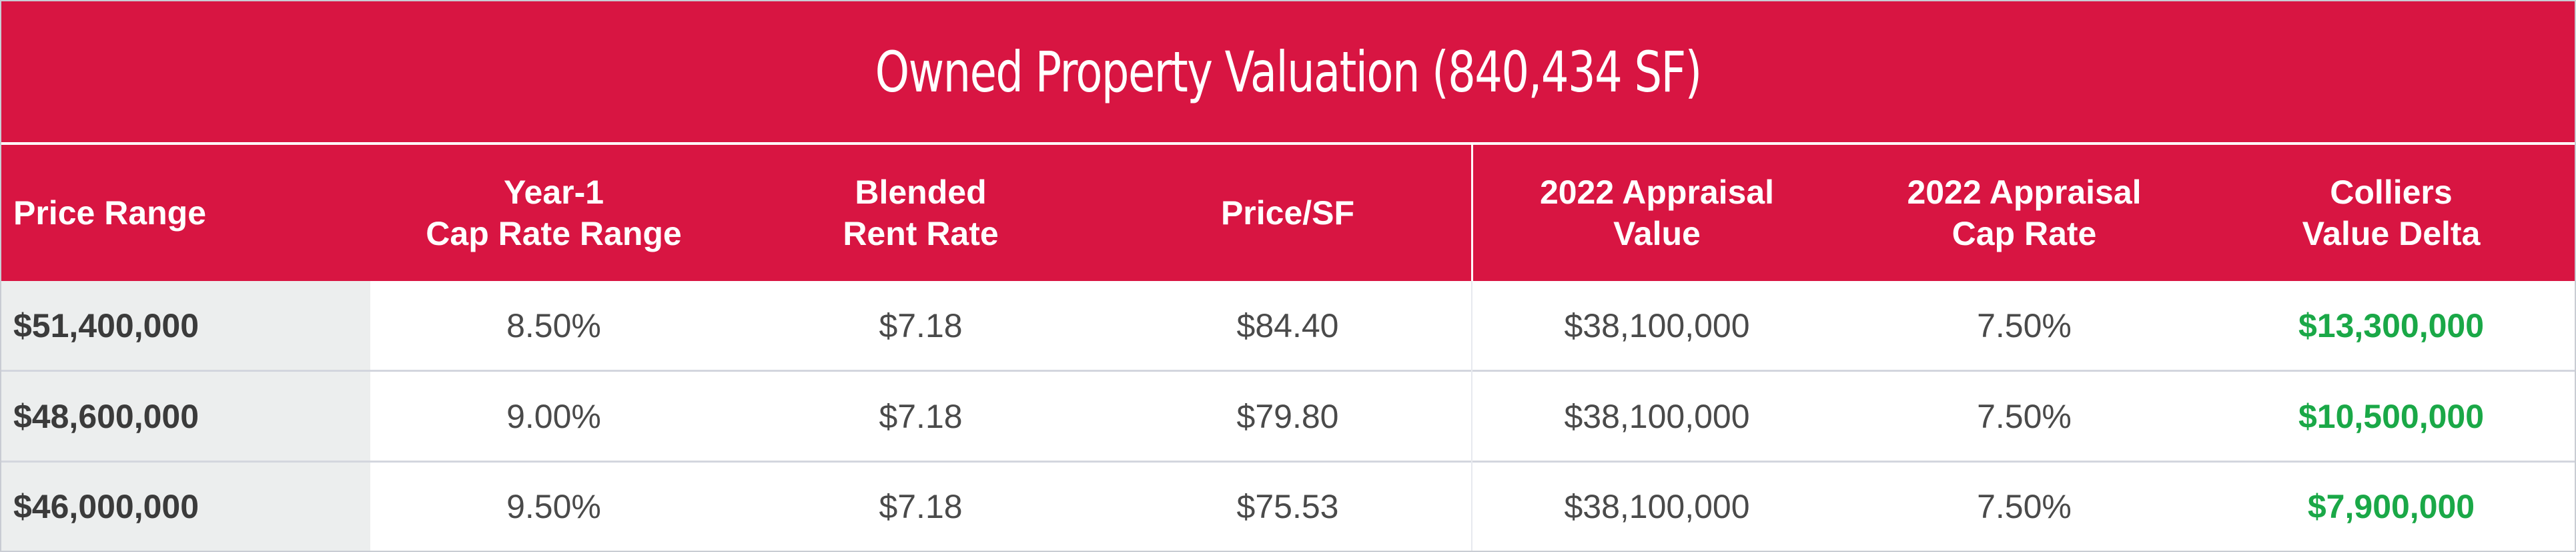 The height and width of the screenshot is (552, 2576). What do you see at coordinates (2024, 213) in the screenshot?
I see `header-appraisal-cap-rate: 2022 Appraisal Cap Rate` at bounding box center [2024, 213].